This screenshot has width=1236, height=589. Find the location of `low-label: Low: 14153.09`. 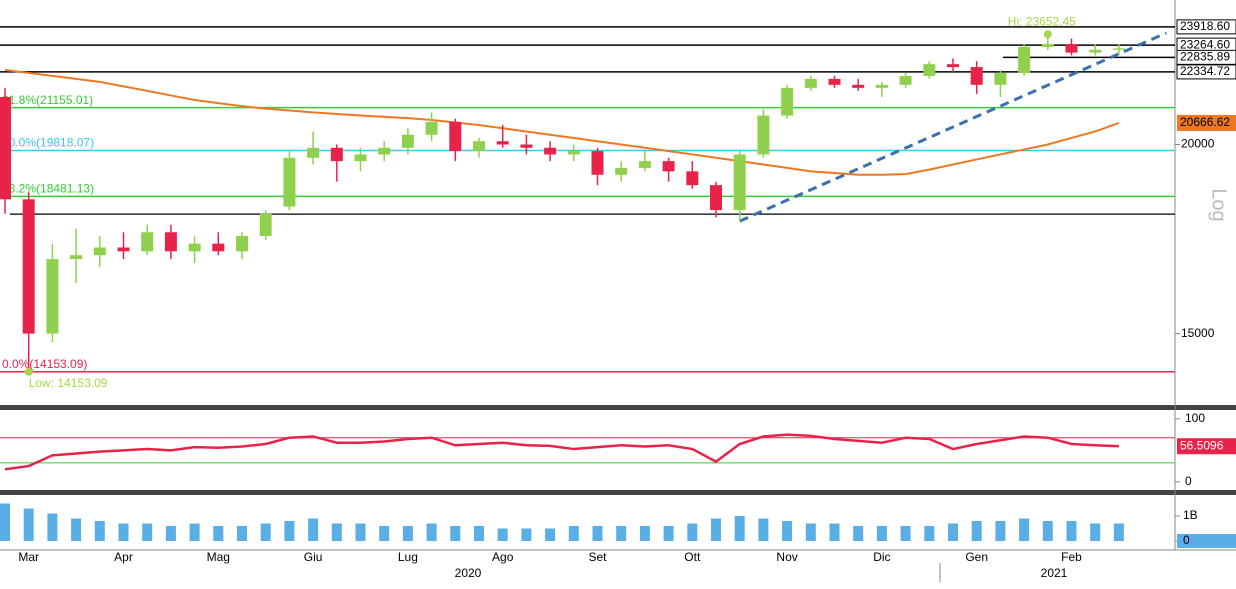

low-label: Low: 14153.09 is located at coordinates (68, 383).